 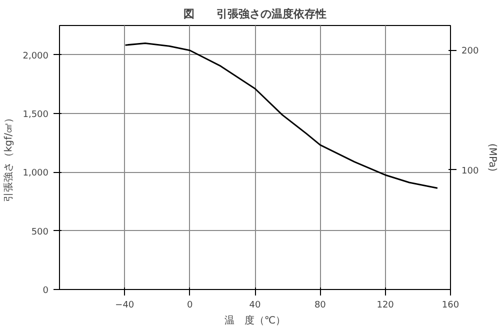 What do you see at coordinates (320, 305) in the screenshot?
I see `x-tick-label: 80` at bounding box center [320, 305].